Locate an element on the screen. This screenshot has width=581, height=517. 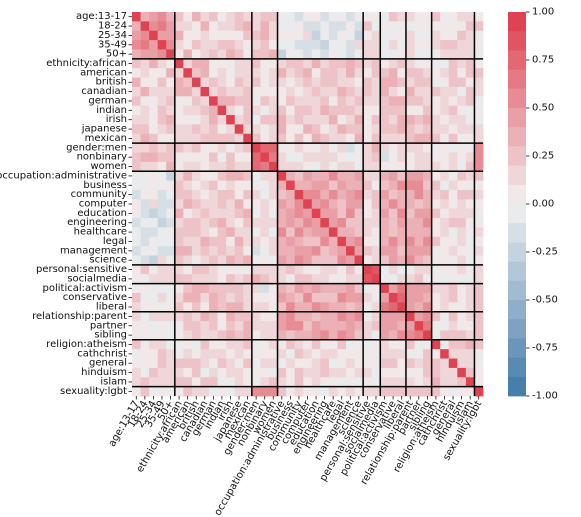
colorbar-tick-label: -0.75 is located at coordinates (545, 348).